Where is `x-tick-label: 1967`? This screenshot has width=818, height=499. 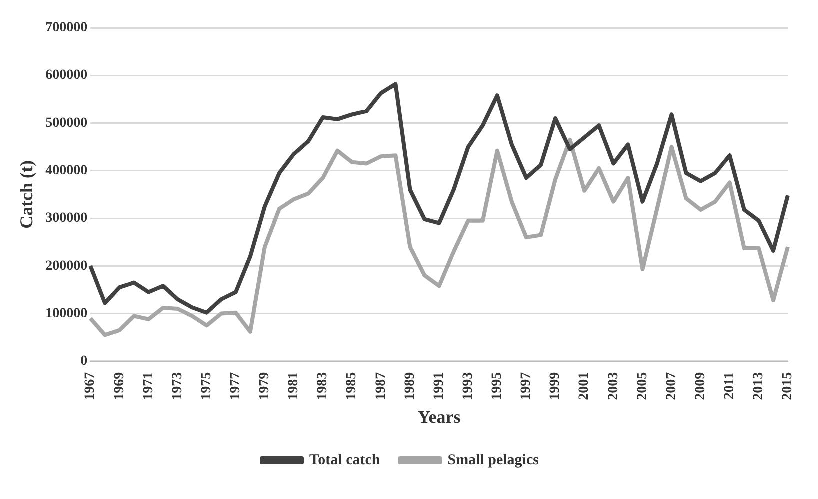
x-tick-label: 1967 is located at coordinates (90, 386).